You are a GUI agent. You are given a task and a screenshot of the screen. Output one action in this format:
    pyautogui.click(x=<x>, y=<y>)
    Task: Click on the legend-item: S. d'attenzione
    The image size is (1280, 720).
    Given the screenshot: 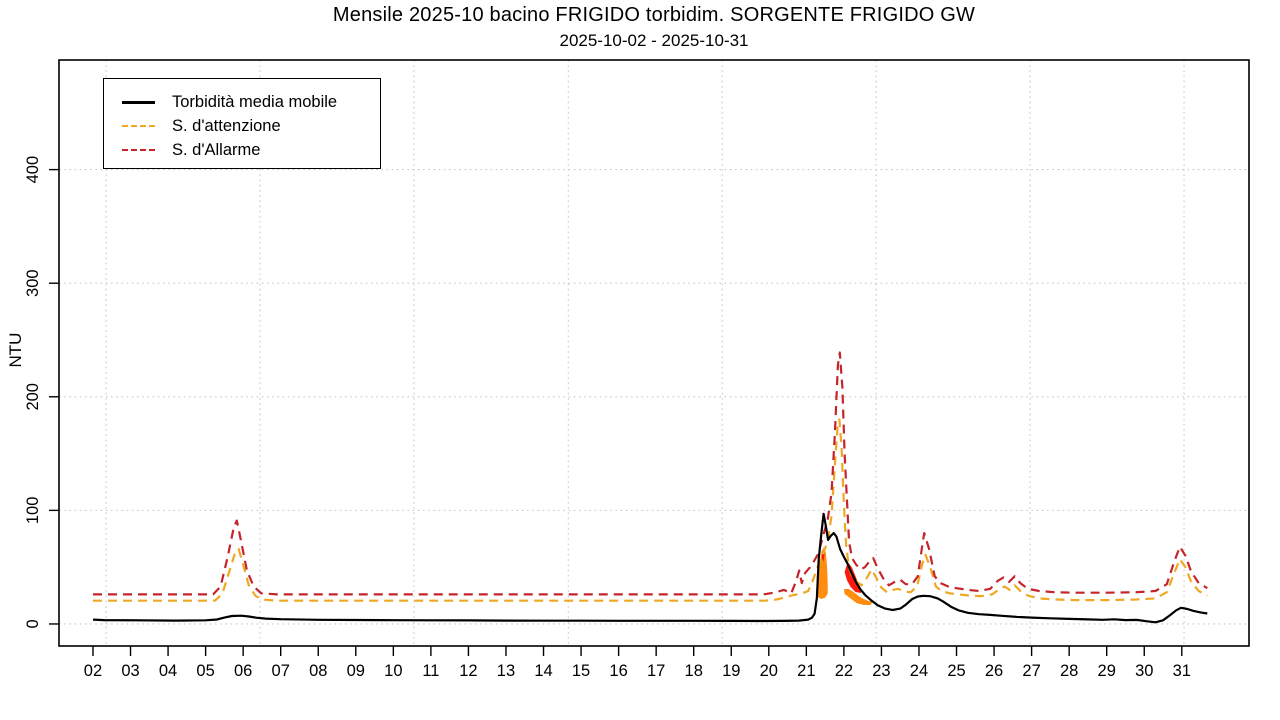 What is the action you would take?
    pyautogui.click(x=251, y=126)
    